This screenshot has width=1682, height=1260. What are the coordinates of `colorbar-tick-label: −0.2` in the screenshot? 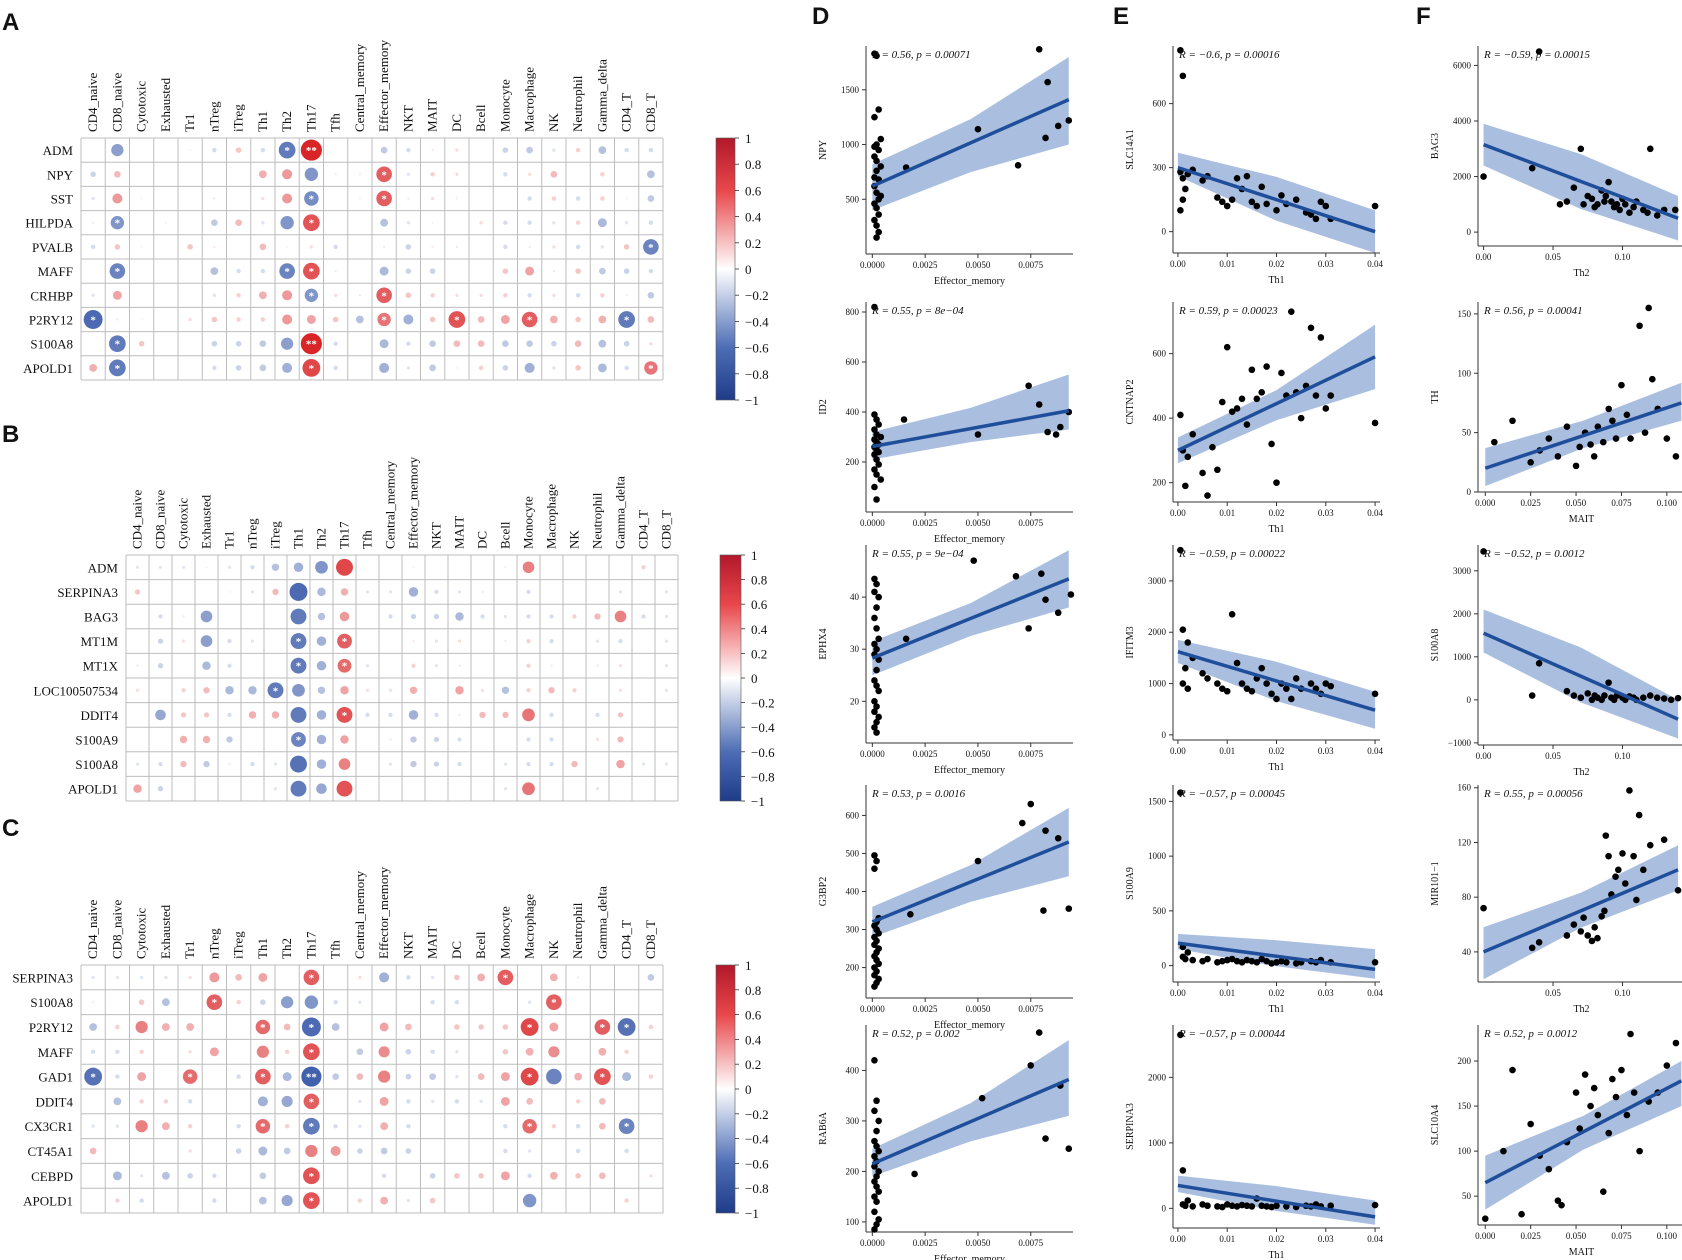 It's located at (757, 295).